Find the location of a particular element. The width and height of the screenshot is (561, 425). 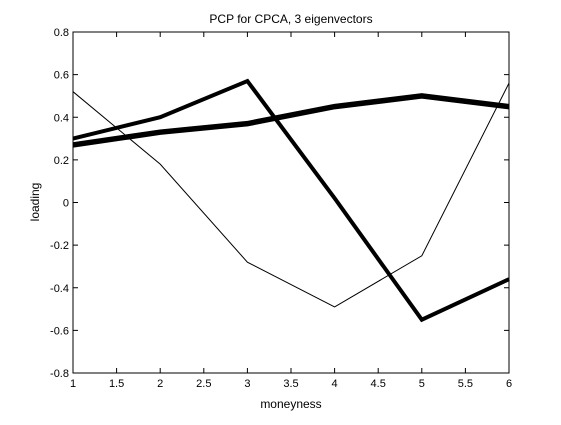

x-tick-label: 5 is located at coordinates (422, 384).